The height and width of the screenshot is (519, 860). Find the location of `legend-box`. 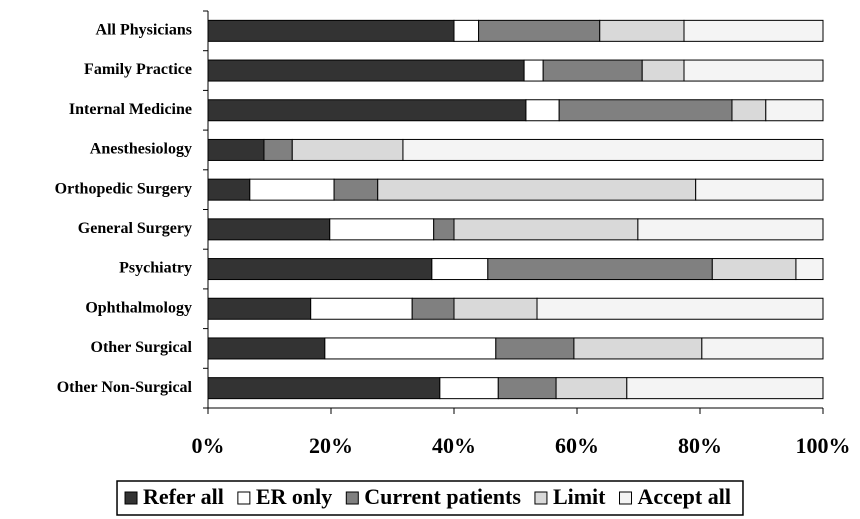

legend-box is located at coordinates (430, 498).